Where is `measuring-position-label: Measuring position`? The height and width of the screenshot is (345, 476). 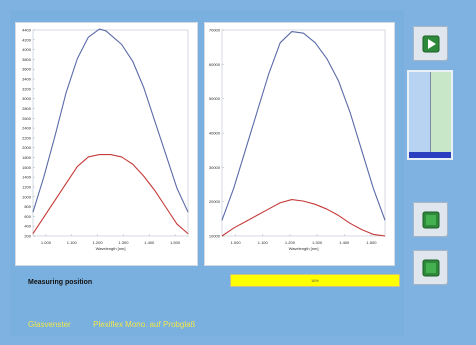 measuring-position-label: Measuring position is located at coordinates (60, 282).